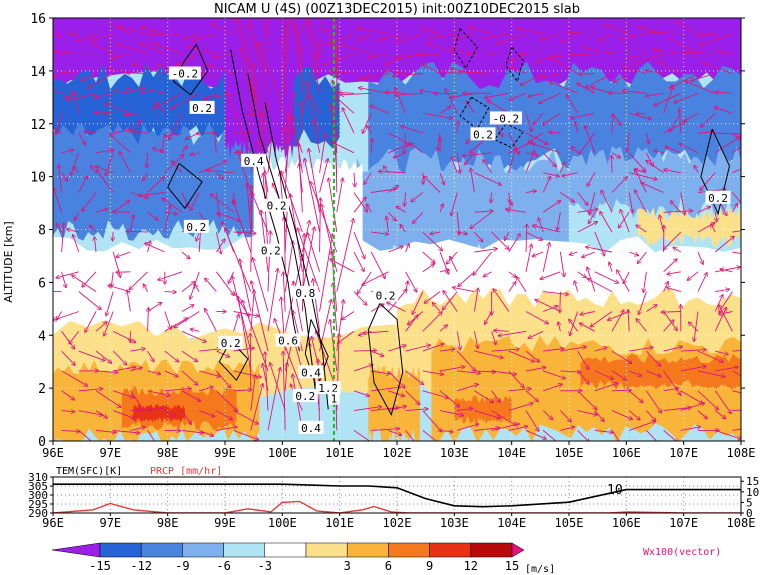  I want to click on surface-x-tick-label: 105E, so click(569, 523).